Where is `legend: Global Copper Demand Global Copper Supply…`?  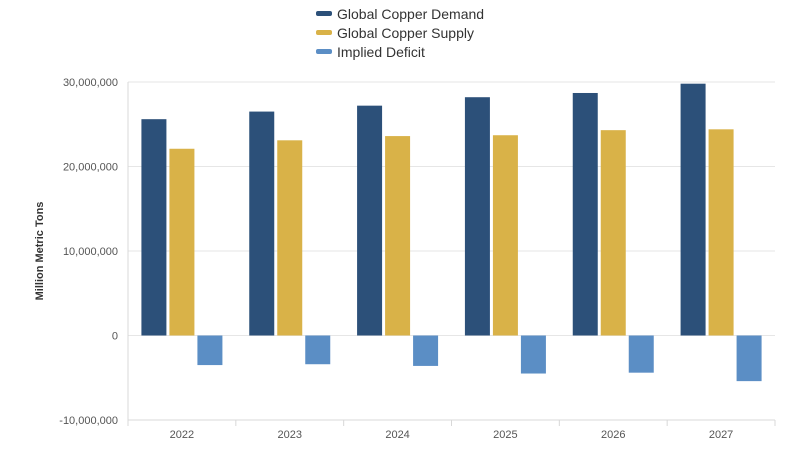
legend: Global Copper Demand Global Copper Supply… is located at coordinates (400, 33).